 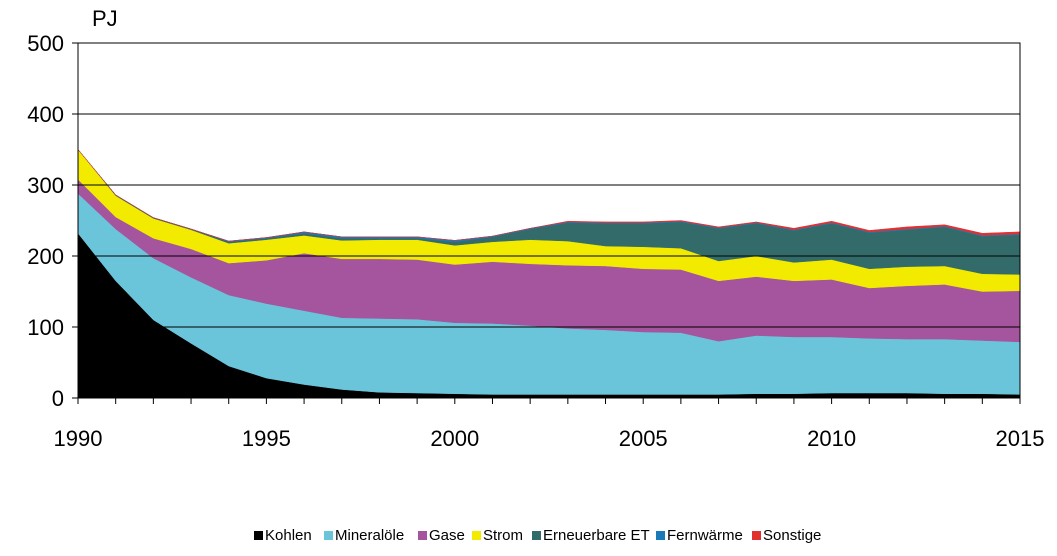 What do you see at coordinates (45, 185) in the screenshot?
I see `y-tick-label: 300` at bounding box center [45, 185].